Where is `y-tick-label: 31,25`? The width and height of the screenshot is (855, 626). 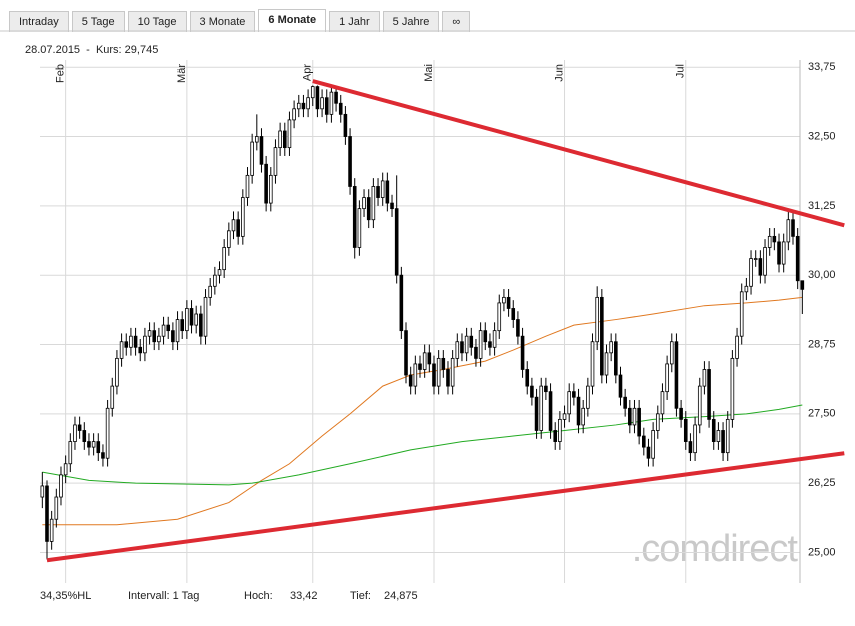 y-tick-label: 31,25 is located at coordinates (822, 206).